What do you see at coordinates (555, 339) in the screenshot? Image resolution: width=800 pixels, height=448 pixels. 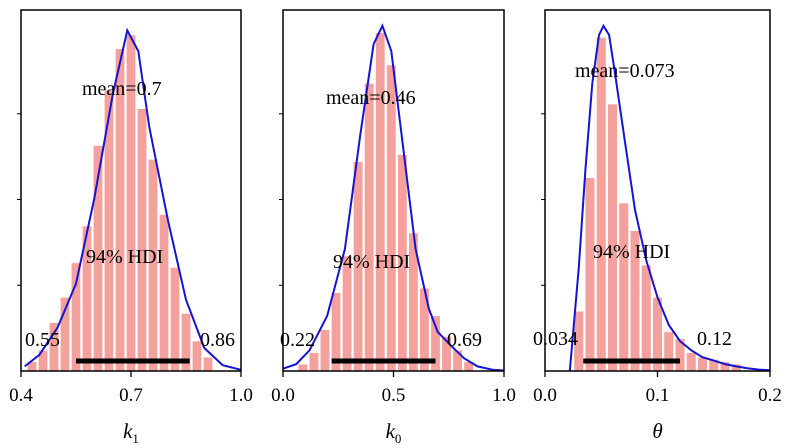 I see `hdi-low-label: 0.034` at bounding box center [555, 339].